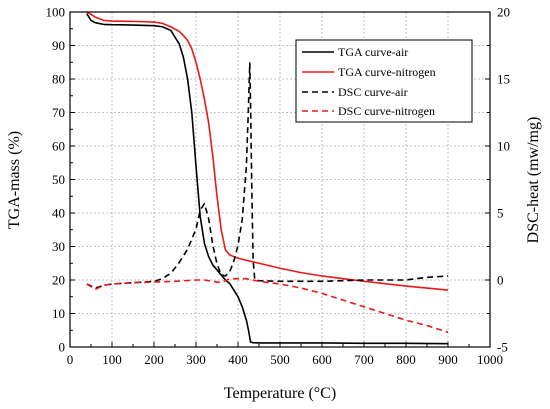  I want to click on y-right-tick-label: 0, so click(500, 280).